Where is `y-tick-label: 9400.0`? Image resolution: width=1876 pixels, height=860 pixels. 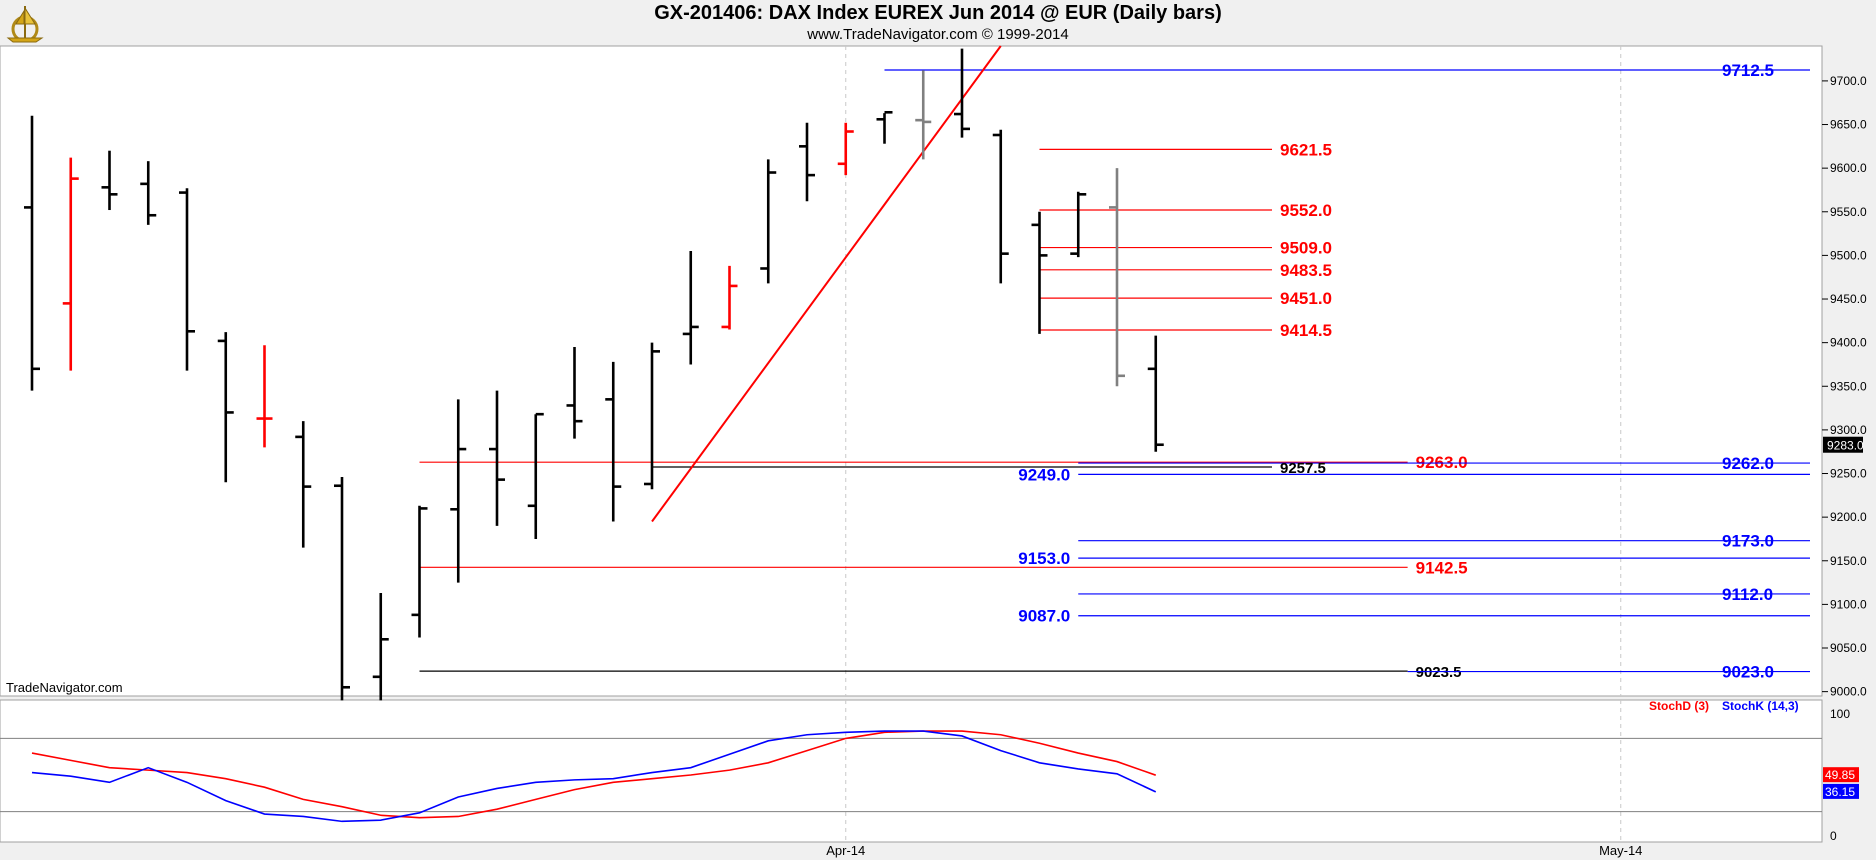 y-tick-label: 9400.0 is located at coordinates (1848, 343).